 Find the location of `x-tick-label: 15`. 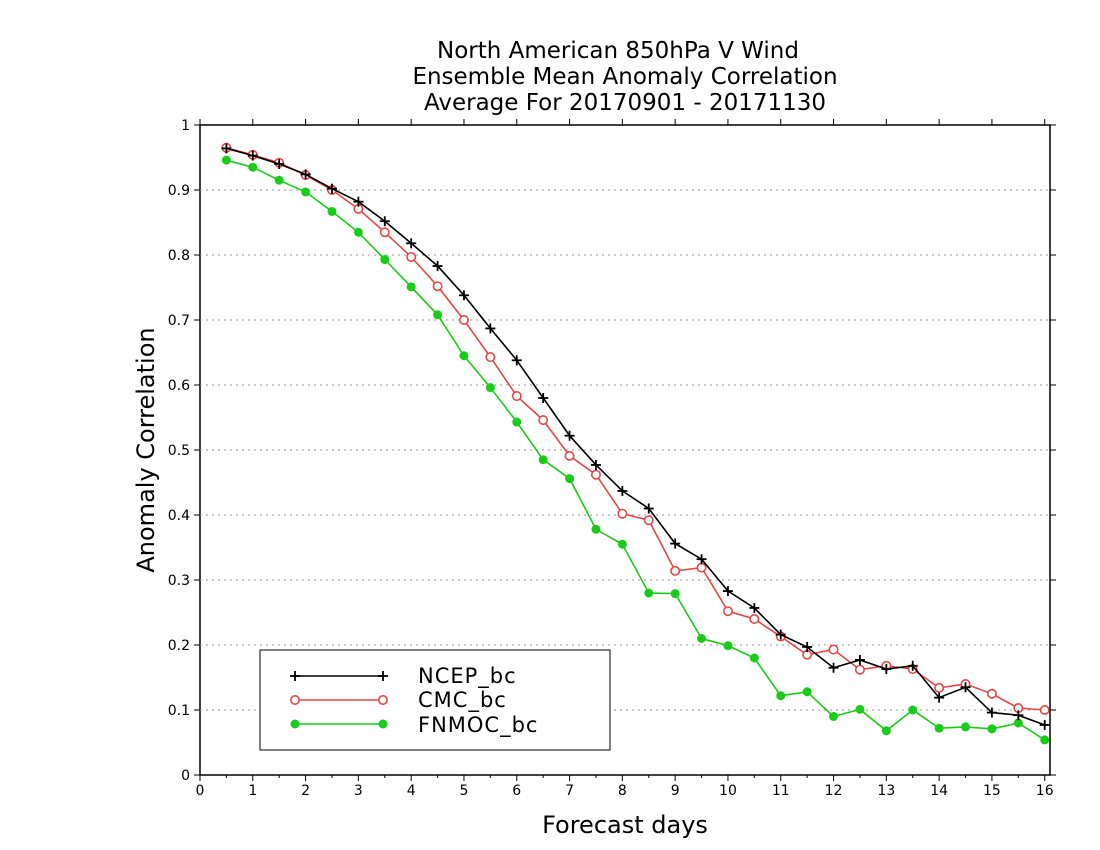

x-tick-label: 15 is located at coordinates (992, 791).